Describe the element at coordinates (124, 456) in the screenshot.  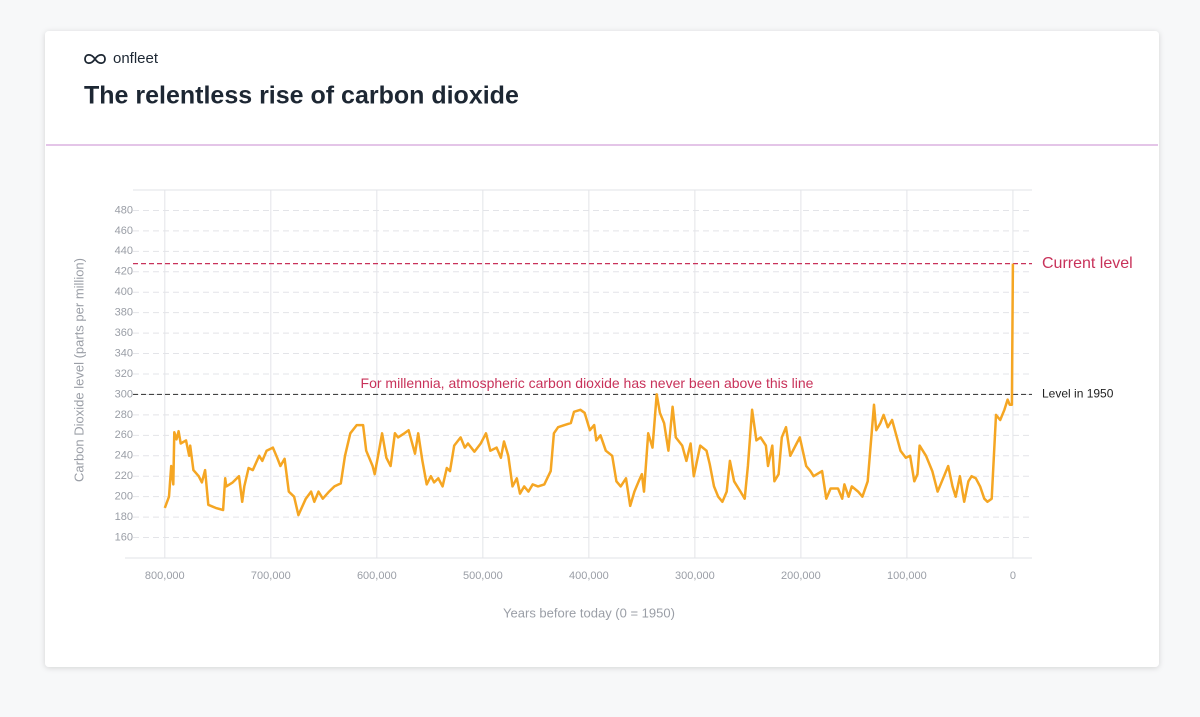
I see `y-tick-label: 240` at that location.